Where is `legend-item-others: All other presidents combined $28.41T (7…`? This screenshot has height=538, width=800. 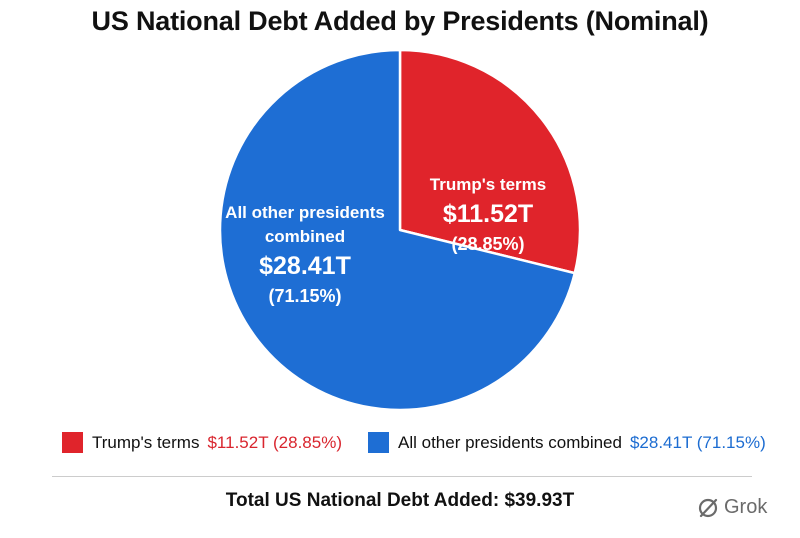 legend-item-others: All other presidents combined $28.41T (7… is located at coordinates (567, 442).